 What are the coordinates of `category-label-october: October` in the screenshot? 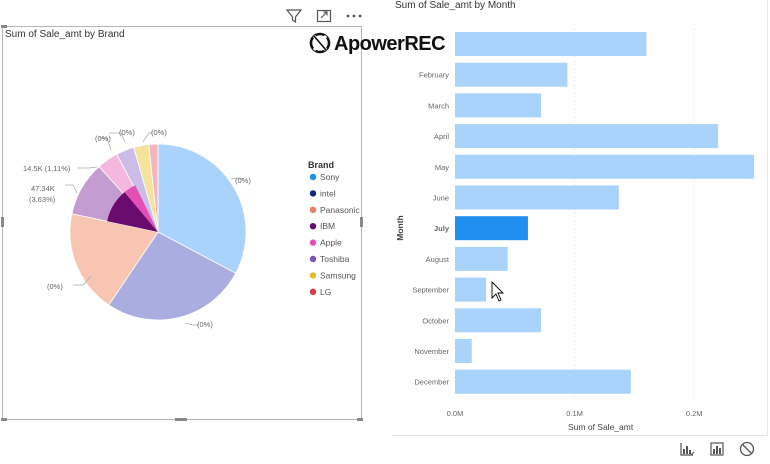 It's located at (435, 320).